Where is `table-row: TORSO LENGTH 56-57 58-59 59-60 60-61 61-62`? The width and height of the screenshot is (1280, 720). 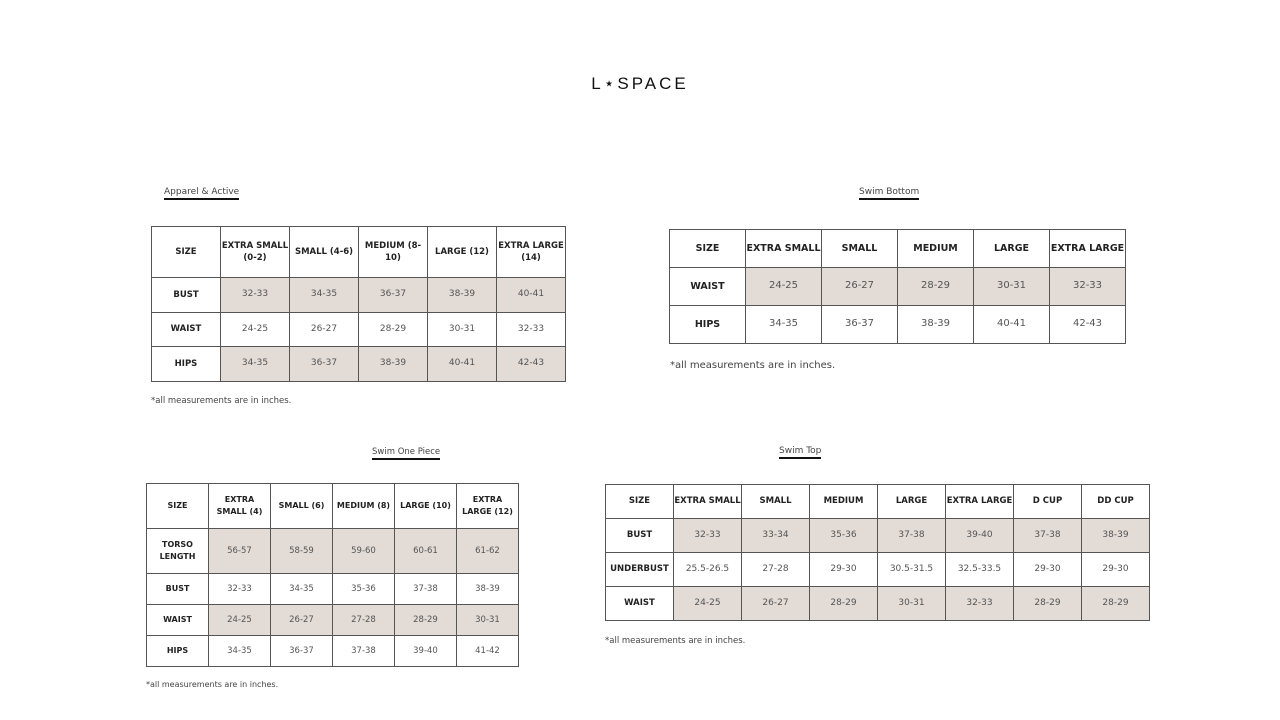
table-row: TORSO LENGTH 56-57 58-59 59-60 60-61 61-62 is located at coordinates (332, 551).